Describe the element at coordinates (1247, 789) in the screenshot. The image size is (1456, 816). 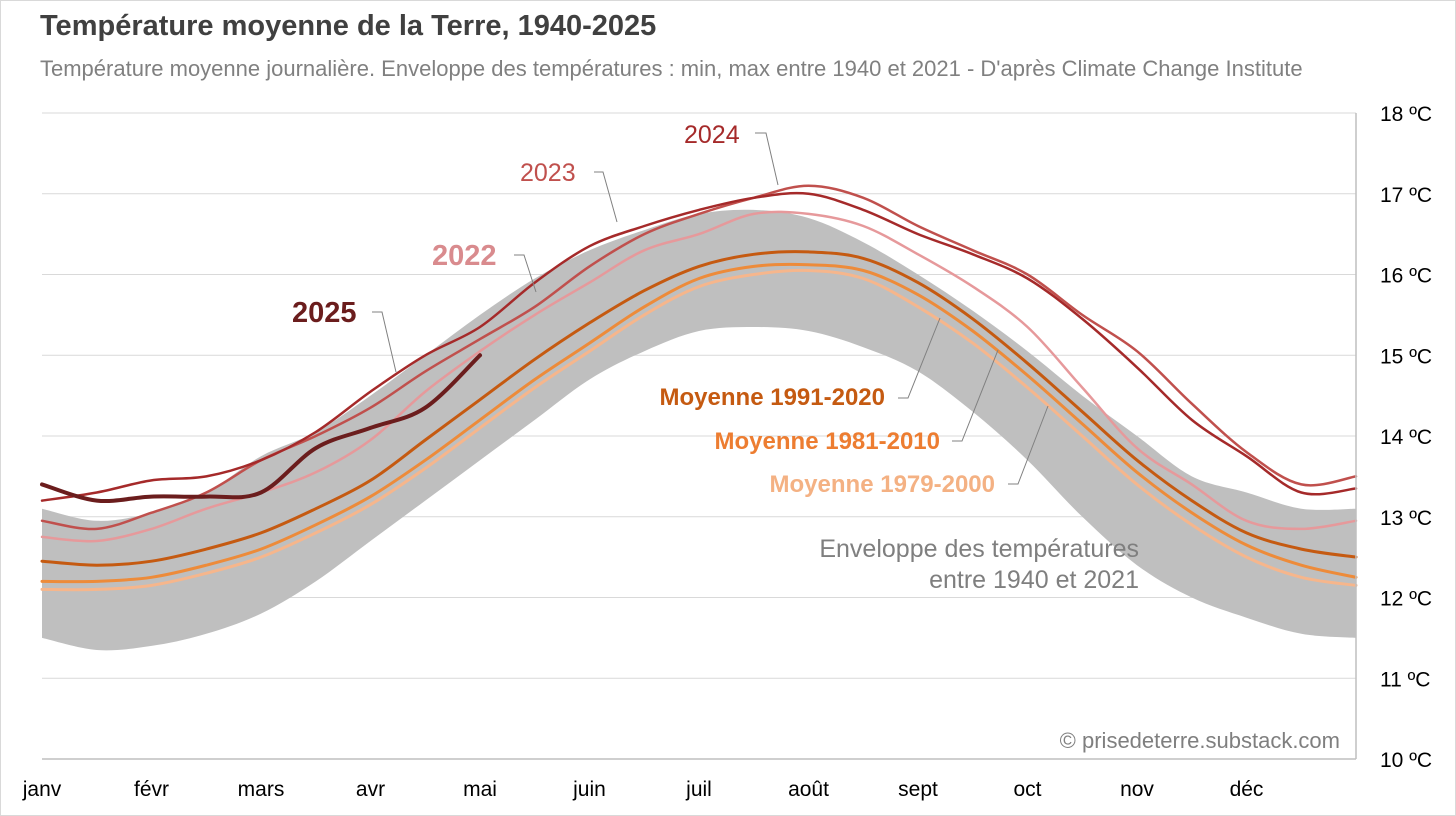
I see `x-tick-label: déc` at that location.